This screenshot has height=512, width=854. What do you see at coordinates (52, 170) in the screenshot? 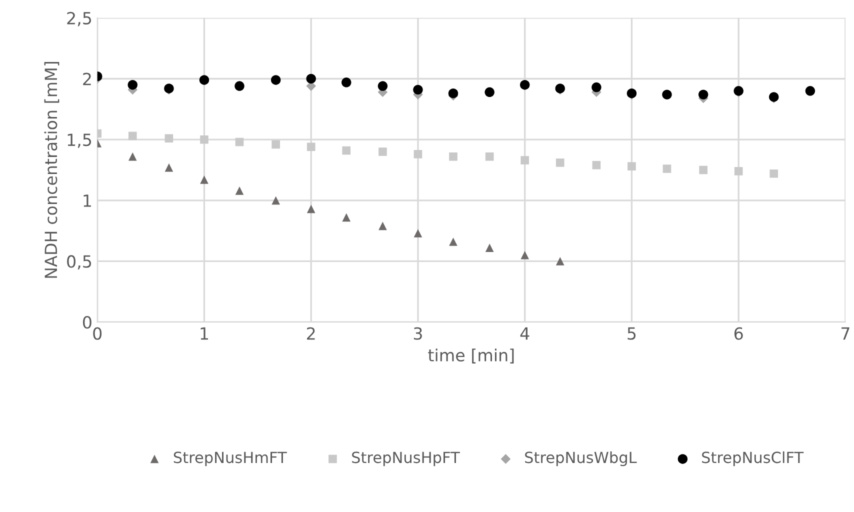
I see `y-axis-title: NADH concentration [mM]` at bounding box center [52, 170].